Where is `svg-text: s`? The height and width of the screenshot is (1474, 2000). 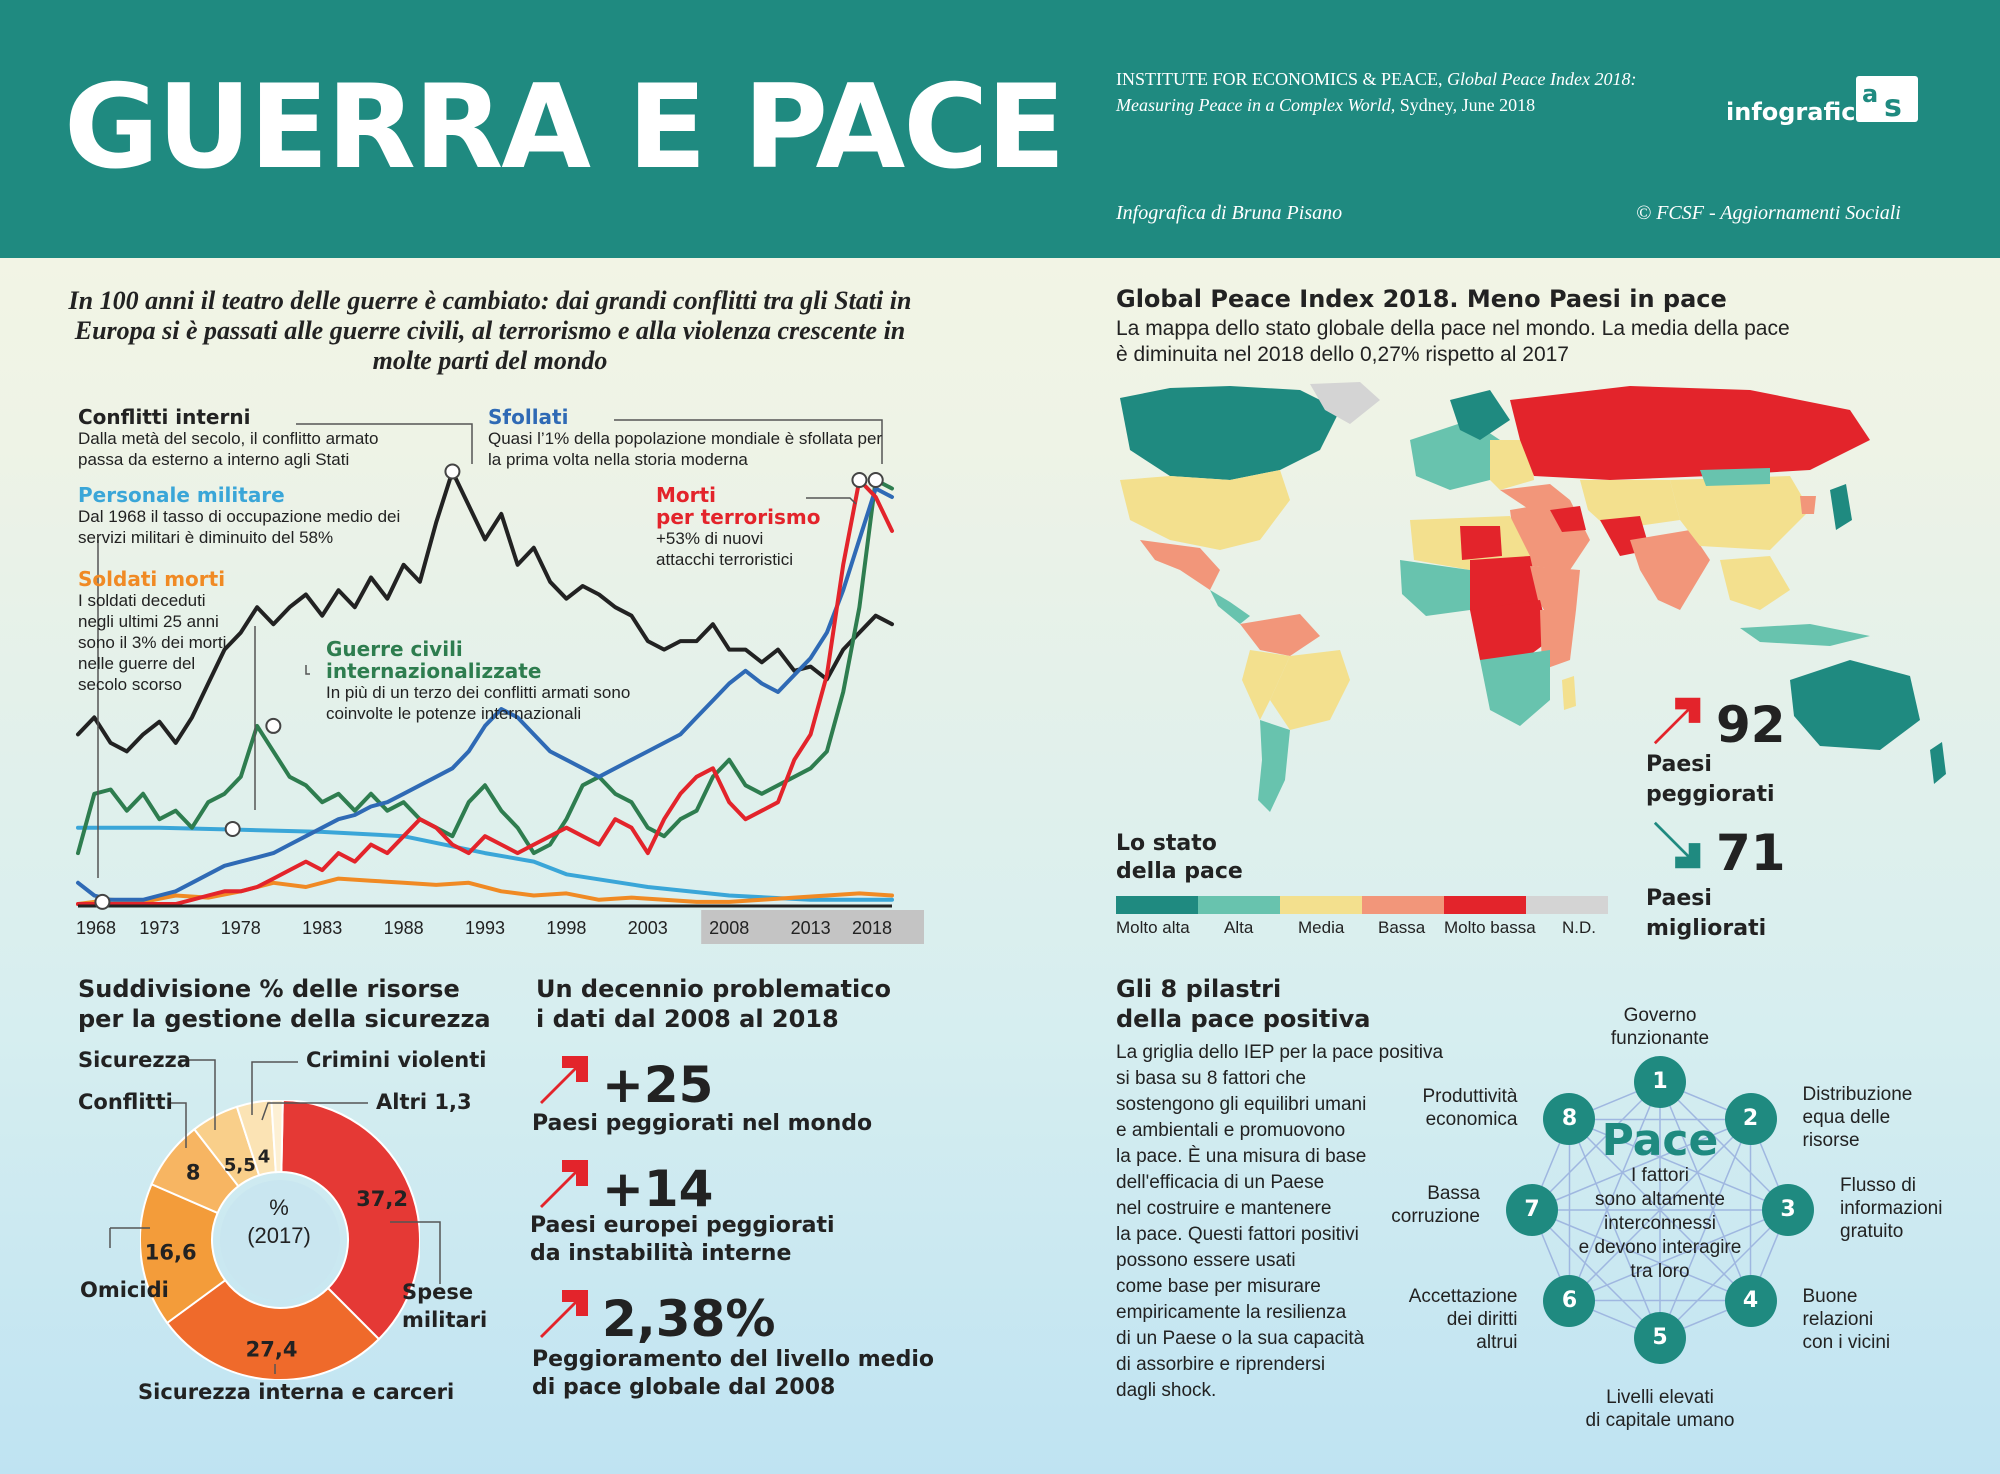
svg-text: s is located at coordinates (1893, 105).